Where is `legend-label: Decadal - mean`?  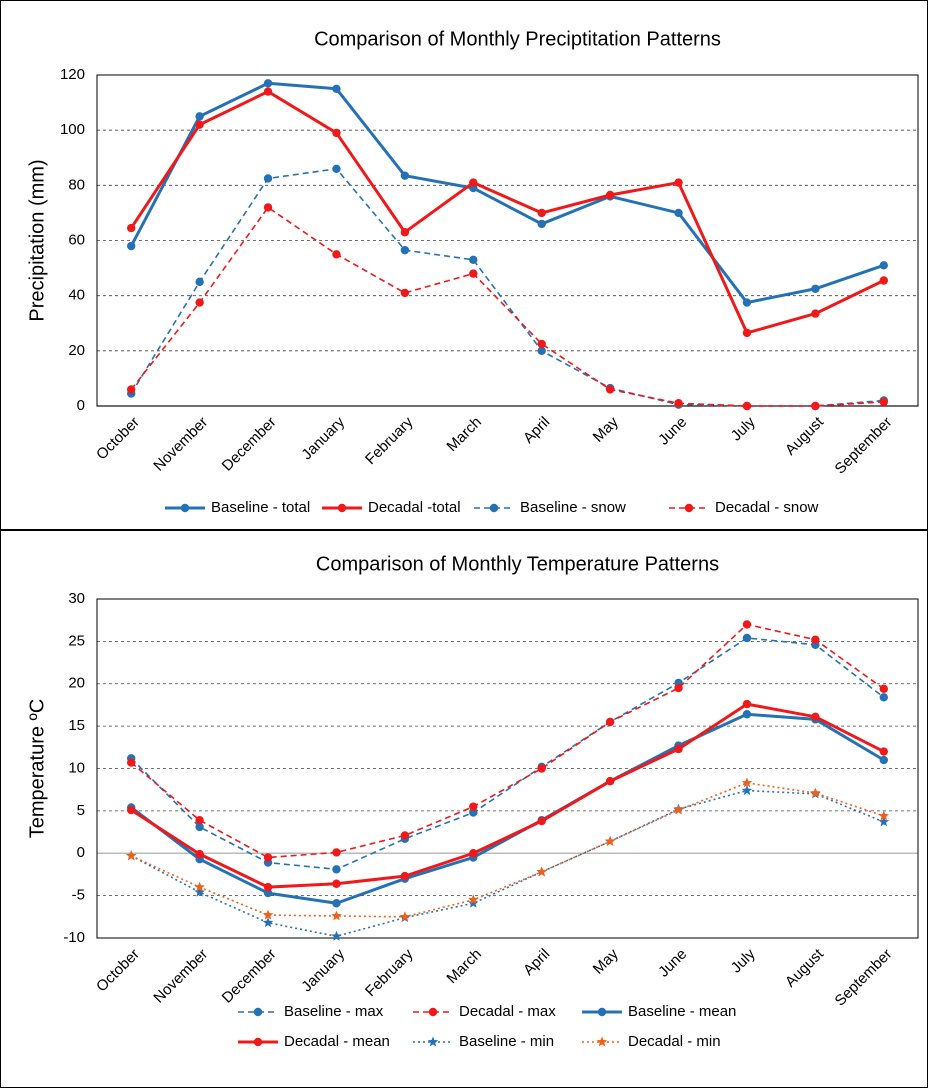 legend-label: Decadal - mean is located at coordinates (337, 1041).